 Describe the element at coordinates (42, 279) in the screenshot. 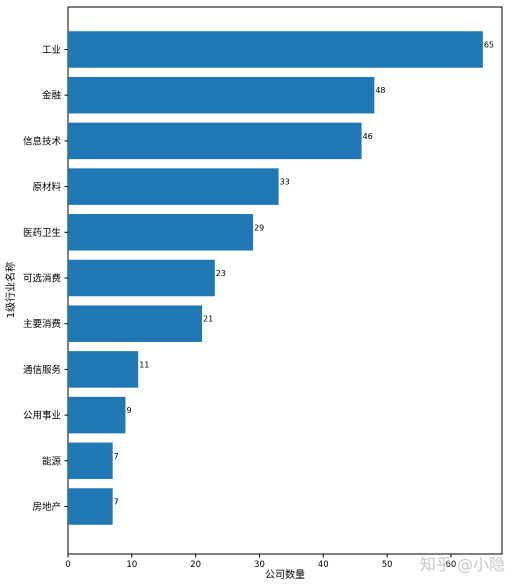

I see `y-tick-label: 可选消费` at that location.